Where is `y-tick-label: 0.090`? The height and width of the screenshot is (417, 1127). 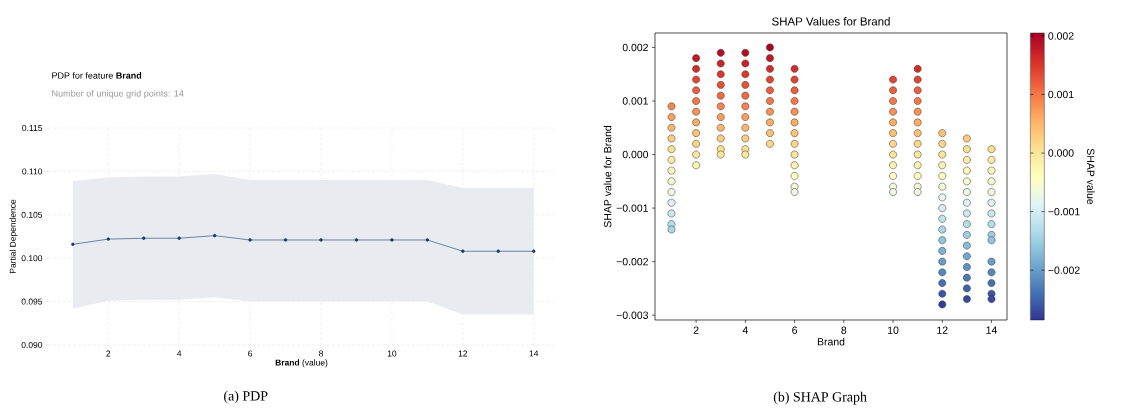
y-tick-label: 0.090 is located at coordinates (32, 345).